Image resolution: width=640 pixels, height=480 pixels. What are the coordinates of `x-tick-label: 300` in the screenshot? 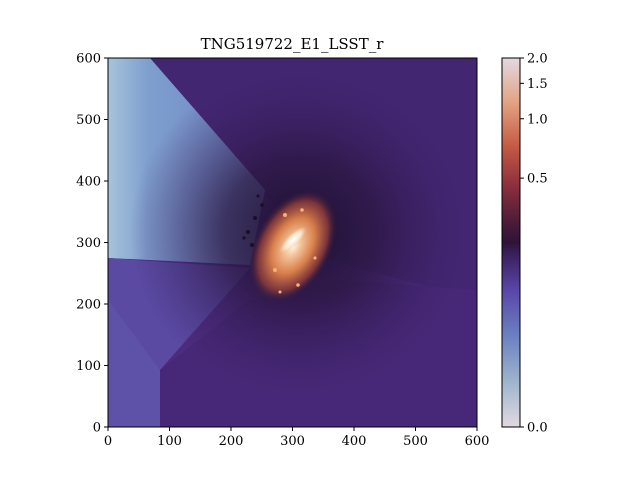 It's located at (292, 441).